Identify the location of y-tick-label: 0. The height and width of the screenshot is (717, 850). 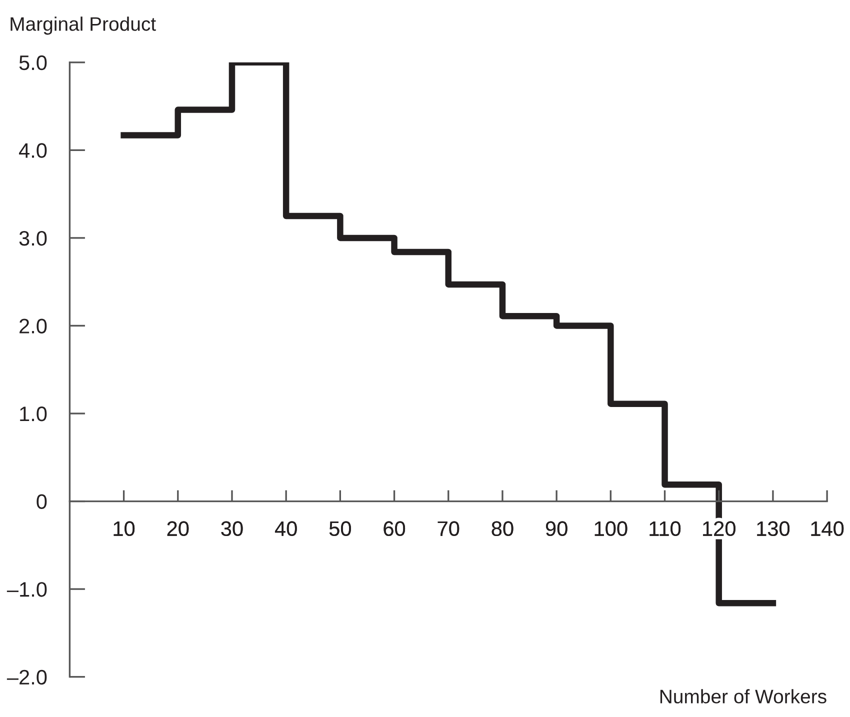
(41, 502).